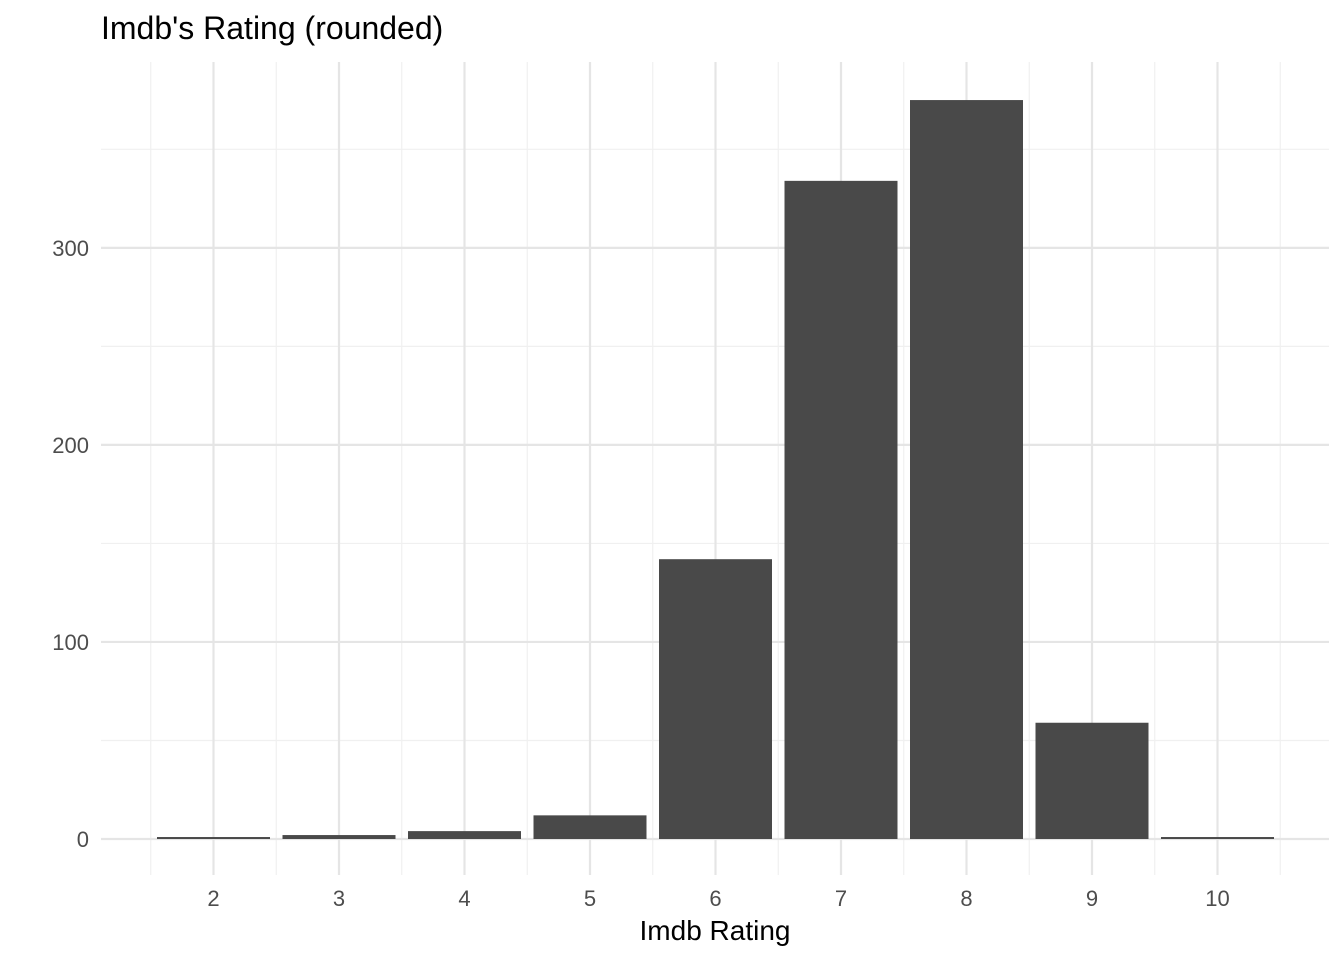 This screenshot has height=960, width=1344. Describe the element at coordinates (70, 642) in the screenshot. I see `y-tick-label: 100` at that location.